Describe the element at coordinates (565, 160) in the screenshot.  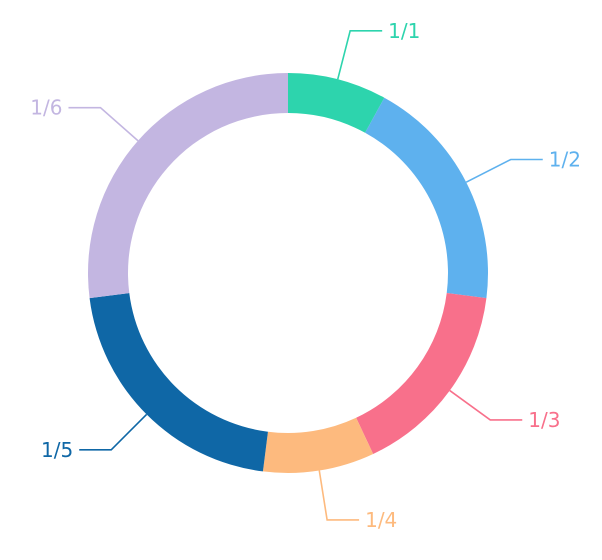
I see `slice-label-2: 1/2` at that location.